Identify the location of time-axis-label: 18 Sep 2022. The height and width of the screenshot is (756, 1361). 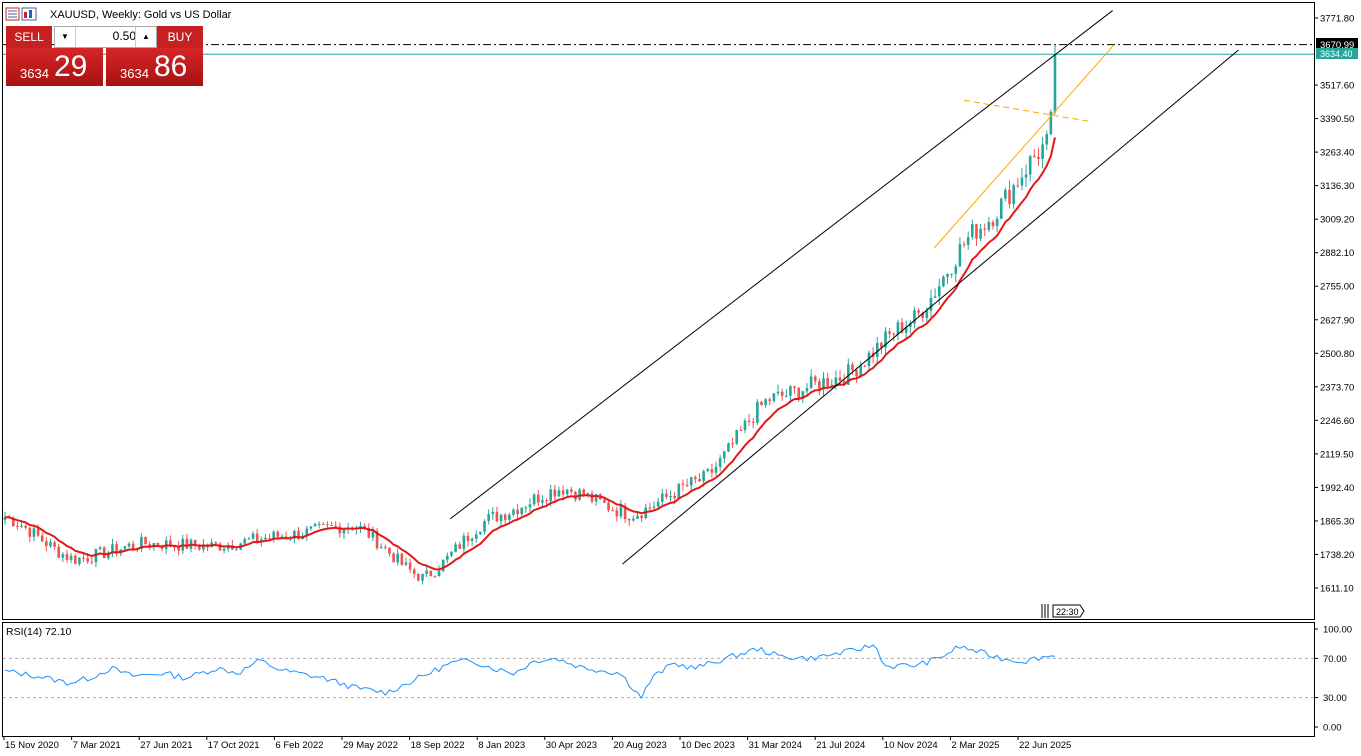
(438, 745).